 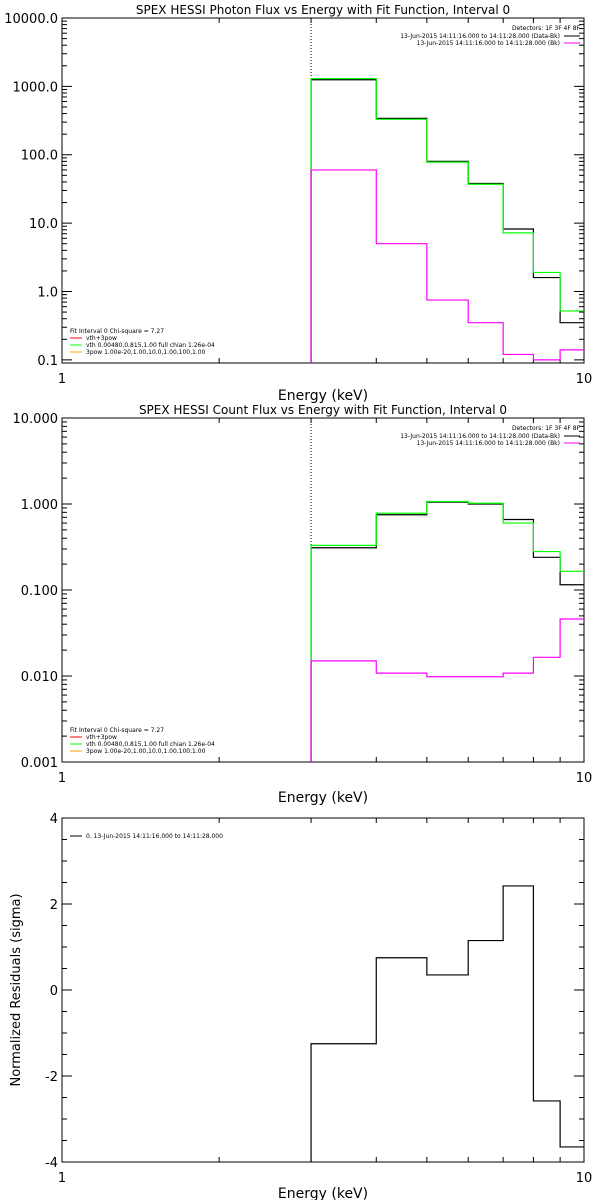 I want to click on y-tick-label: 0.100, so click(x=39, y=591).